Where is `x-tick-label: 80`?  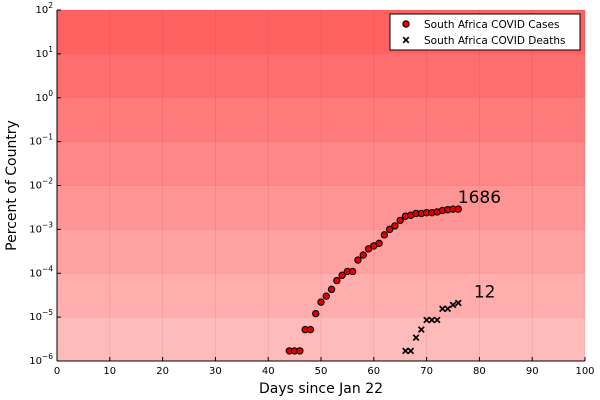 x-tick-label: 80 is located at coordinates (479, 371).